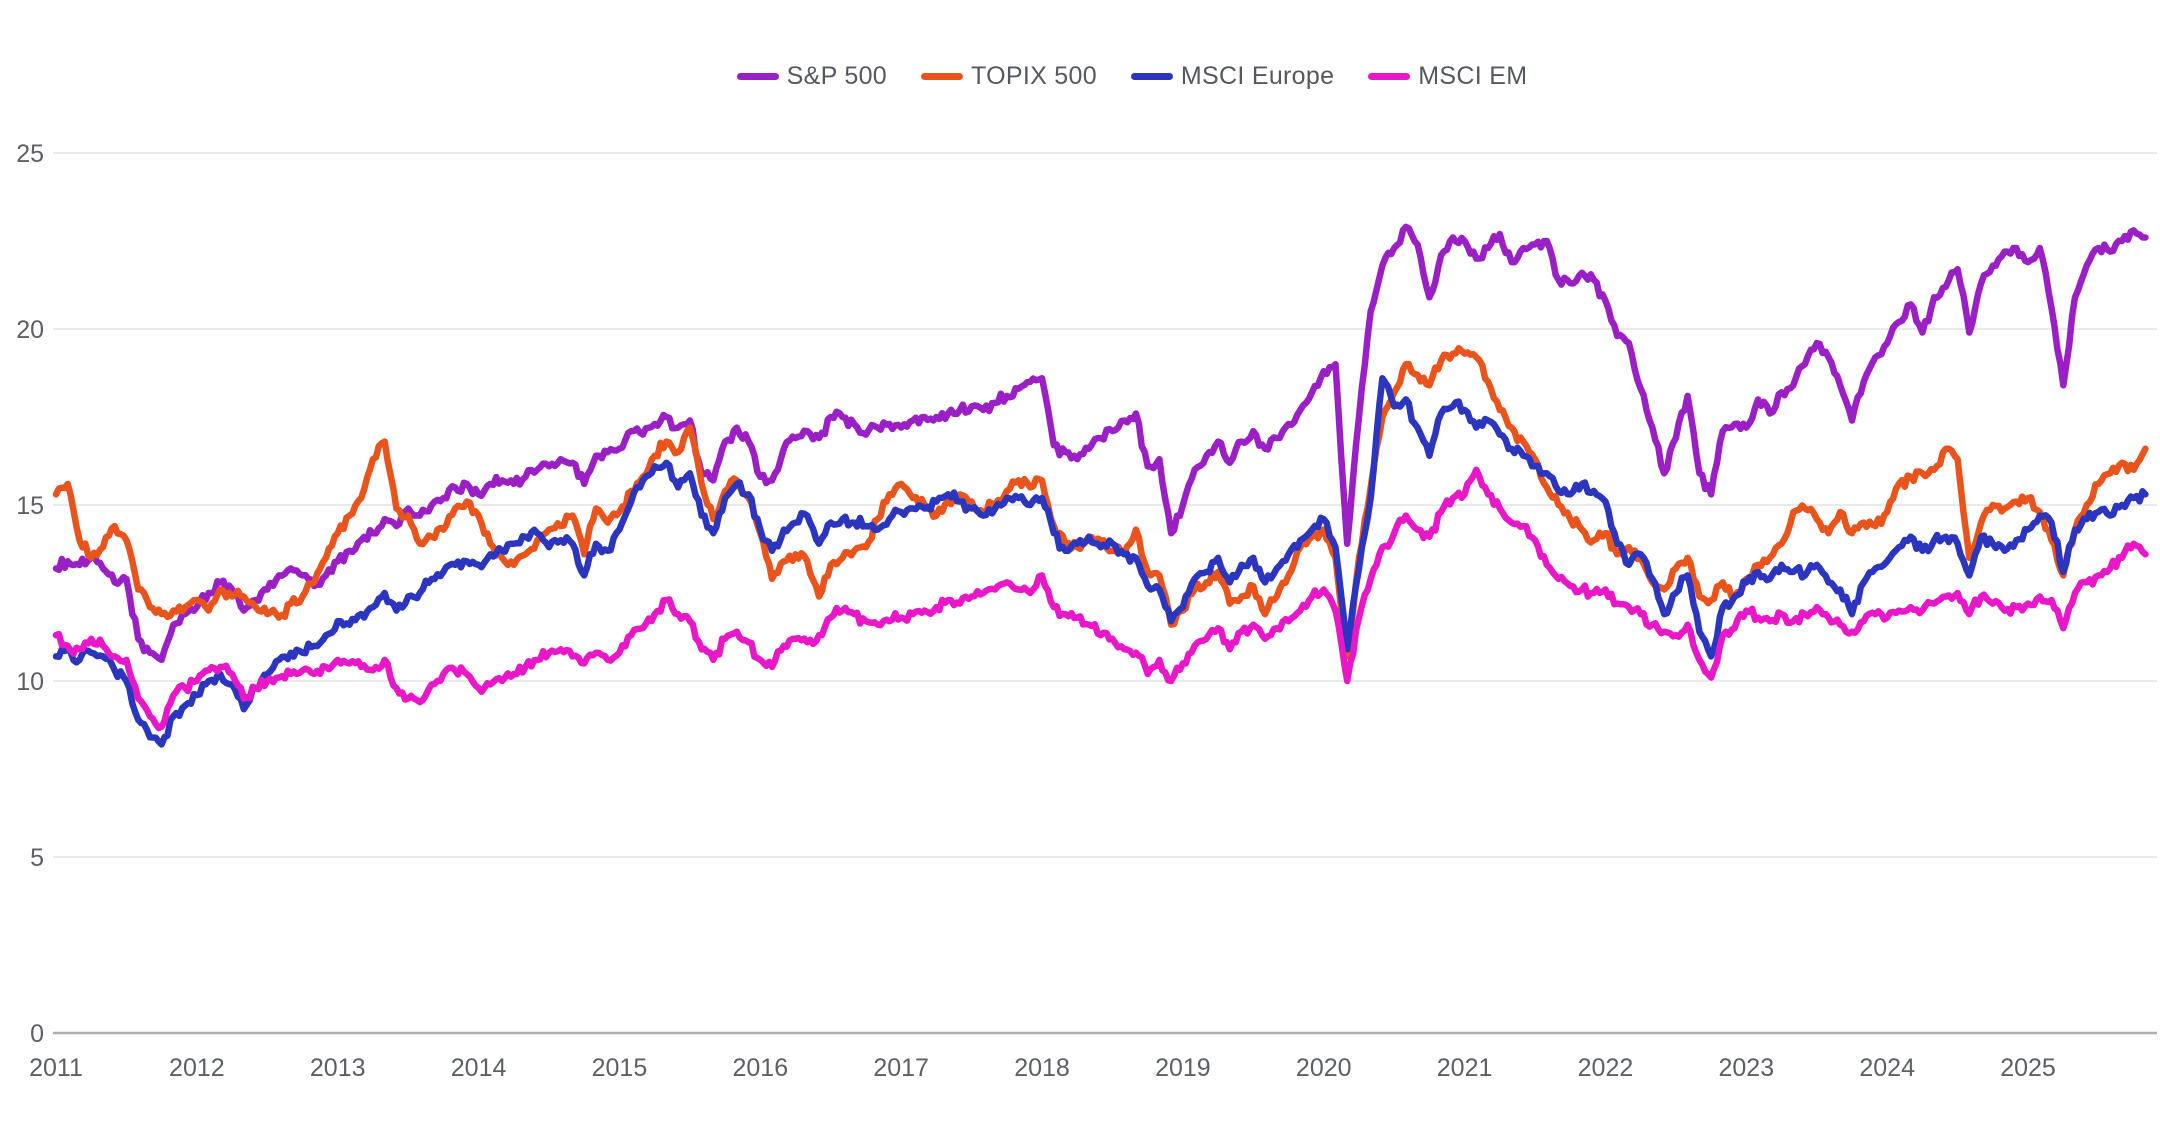 The width and height of the screenshot is (2160, 1136). What do you see at coordinates (1887, 1068) in the screenshot?
I see `x-tick-label: 2024` at bounding box center [1887, 1068].